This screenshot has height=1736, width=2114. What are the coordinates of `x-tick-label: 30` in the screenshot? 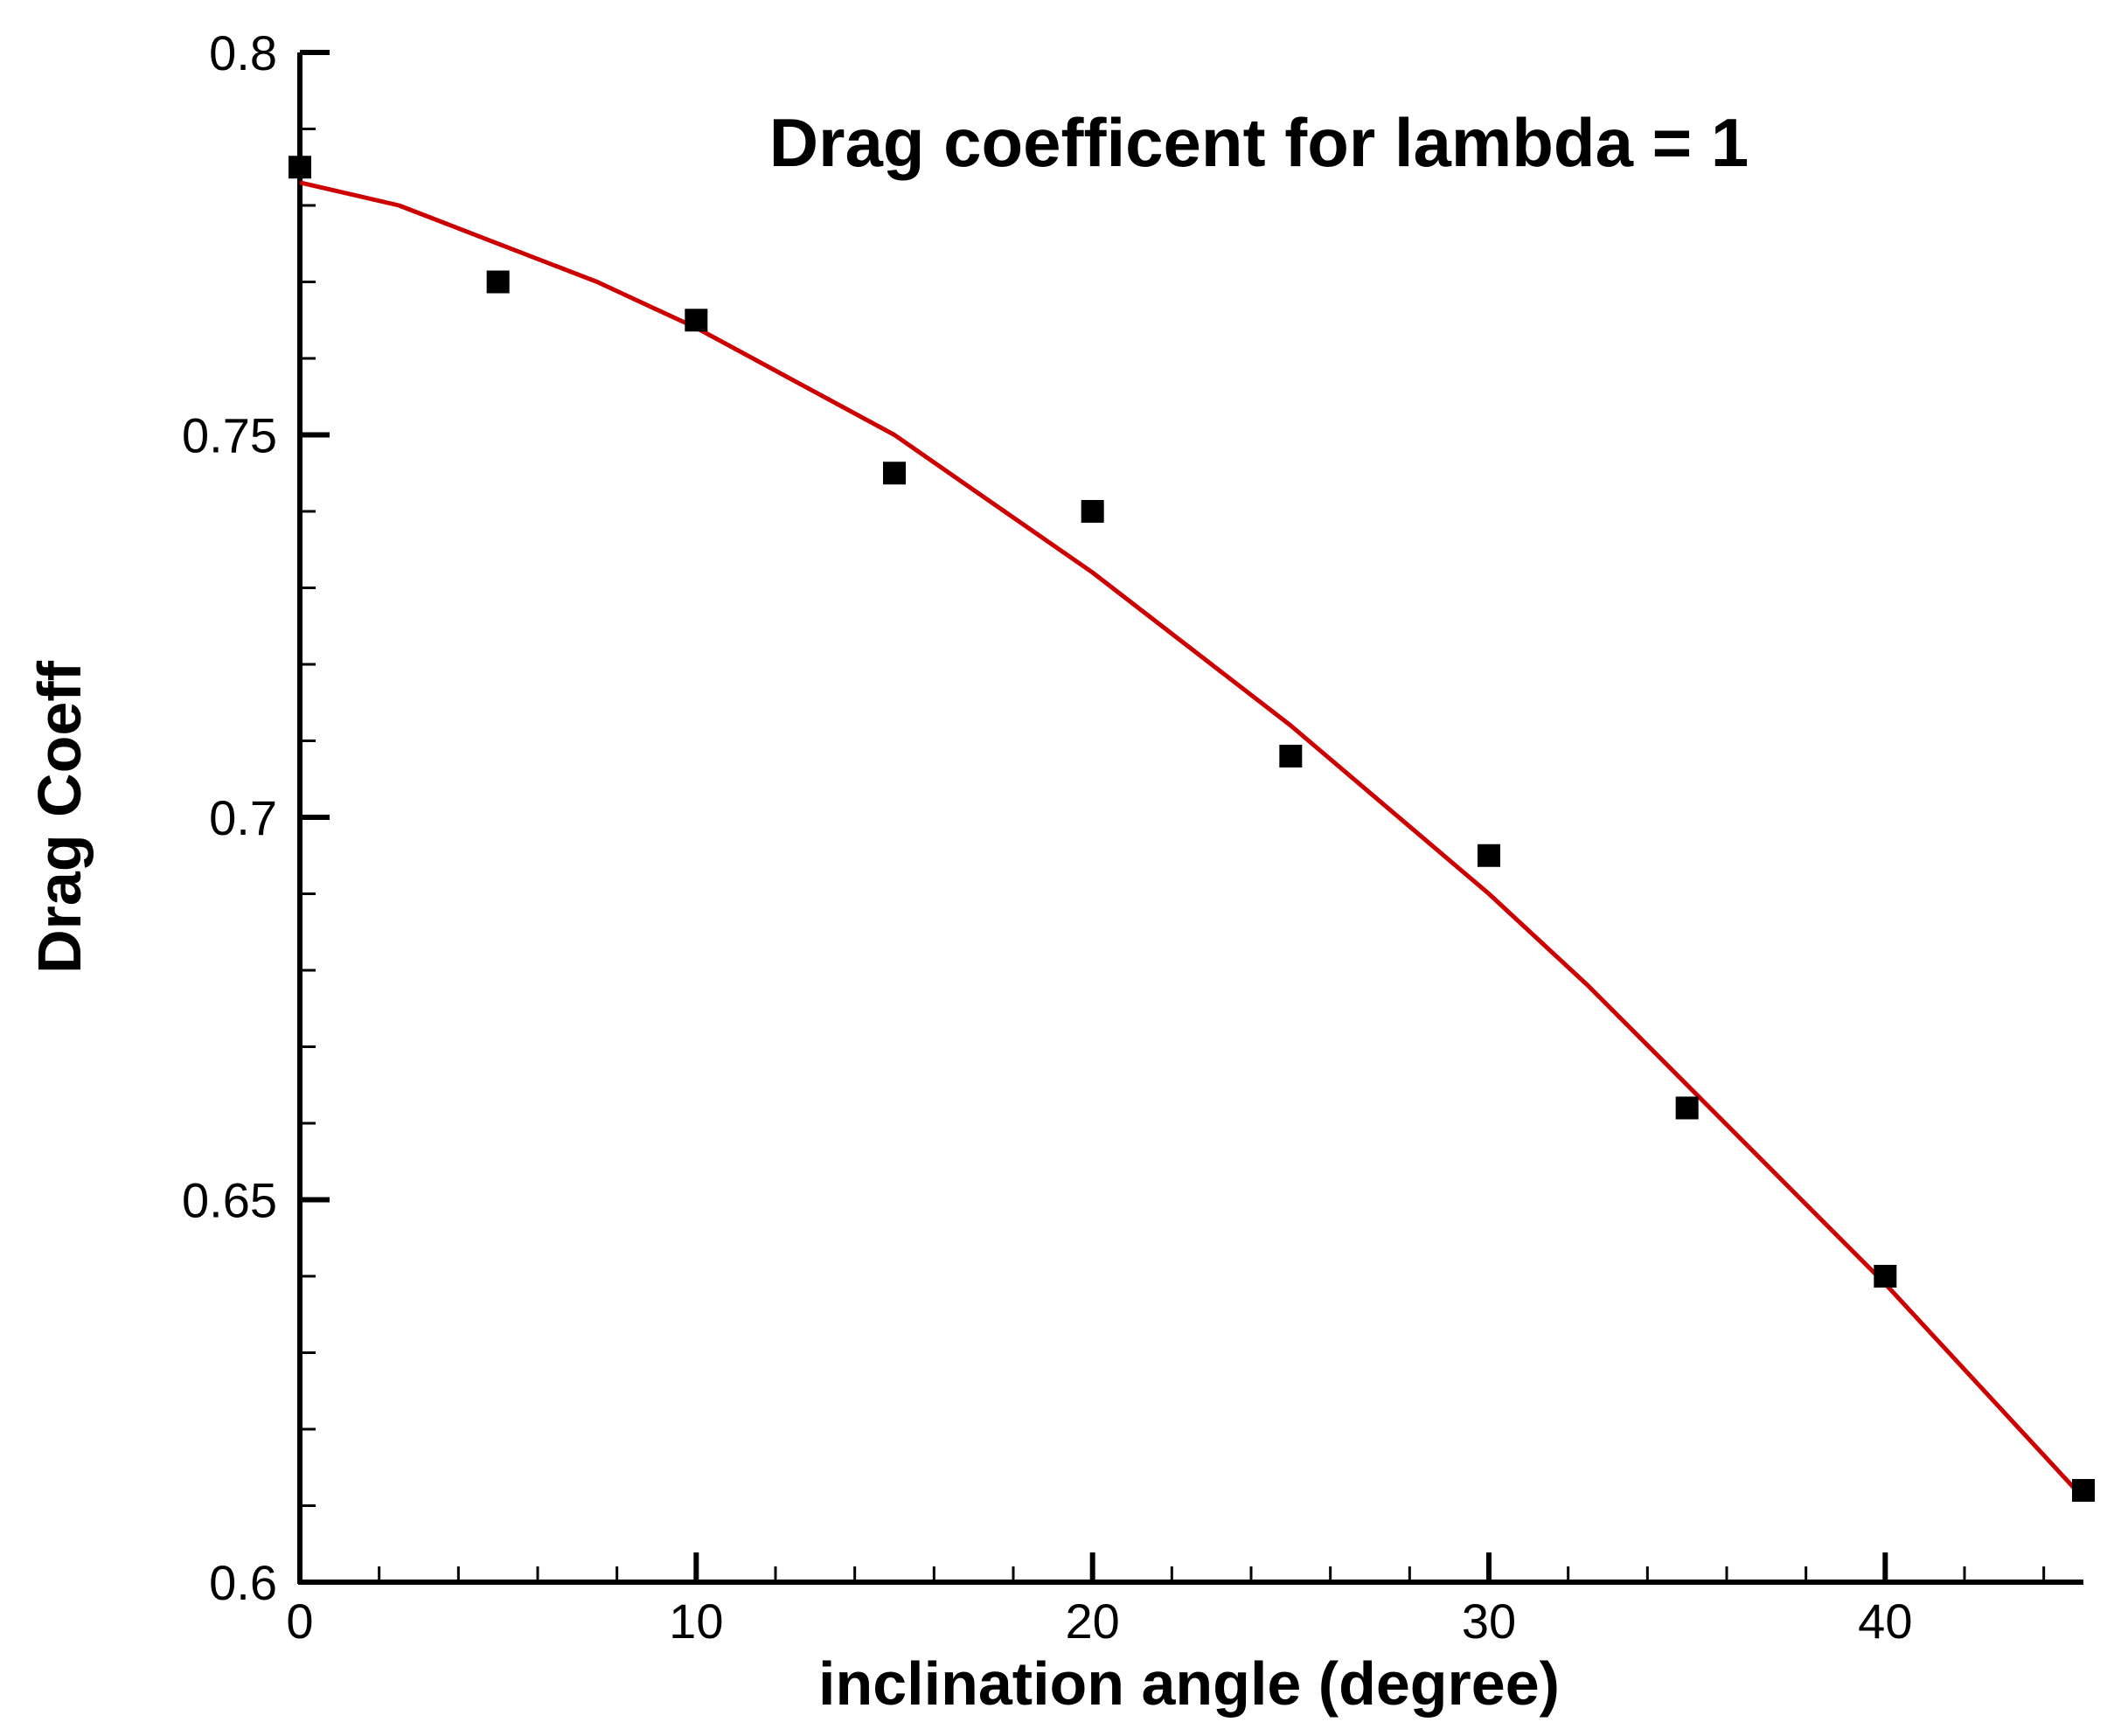 It's located at (1489, 1621).